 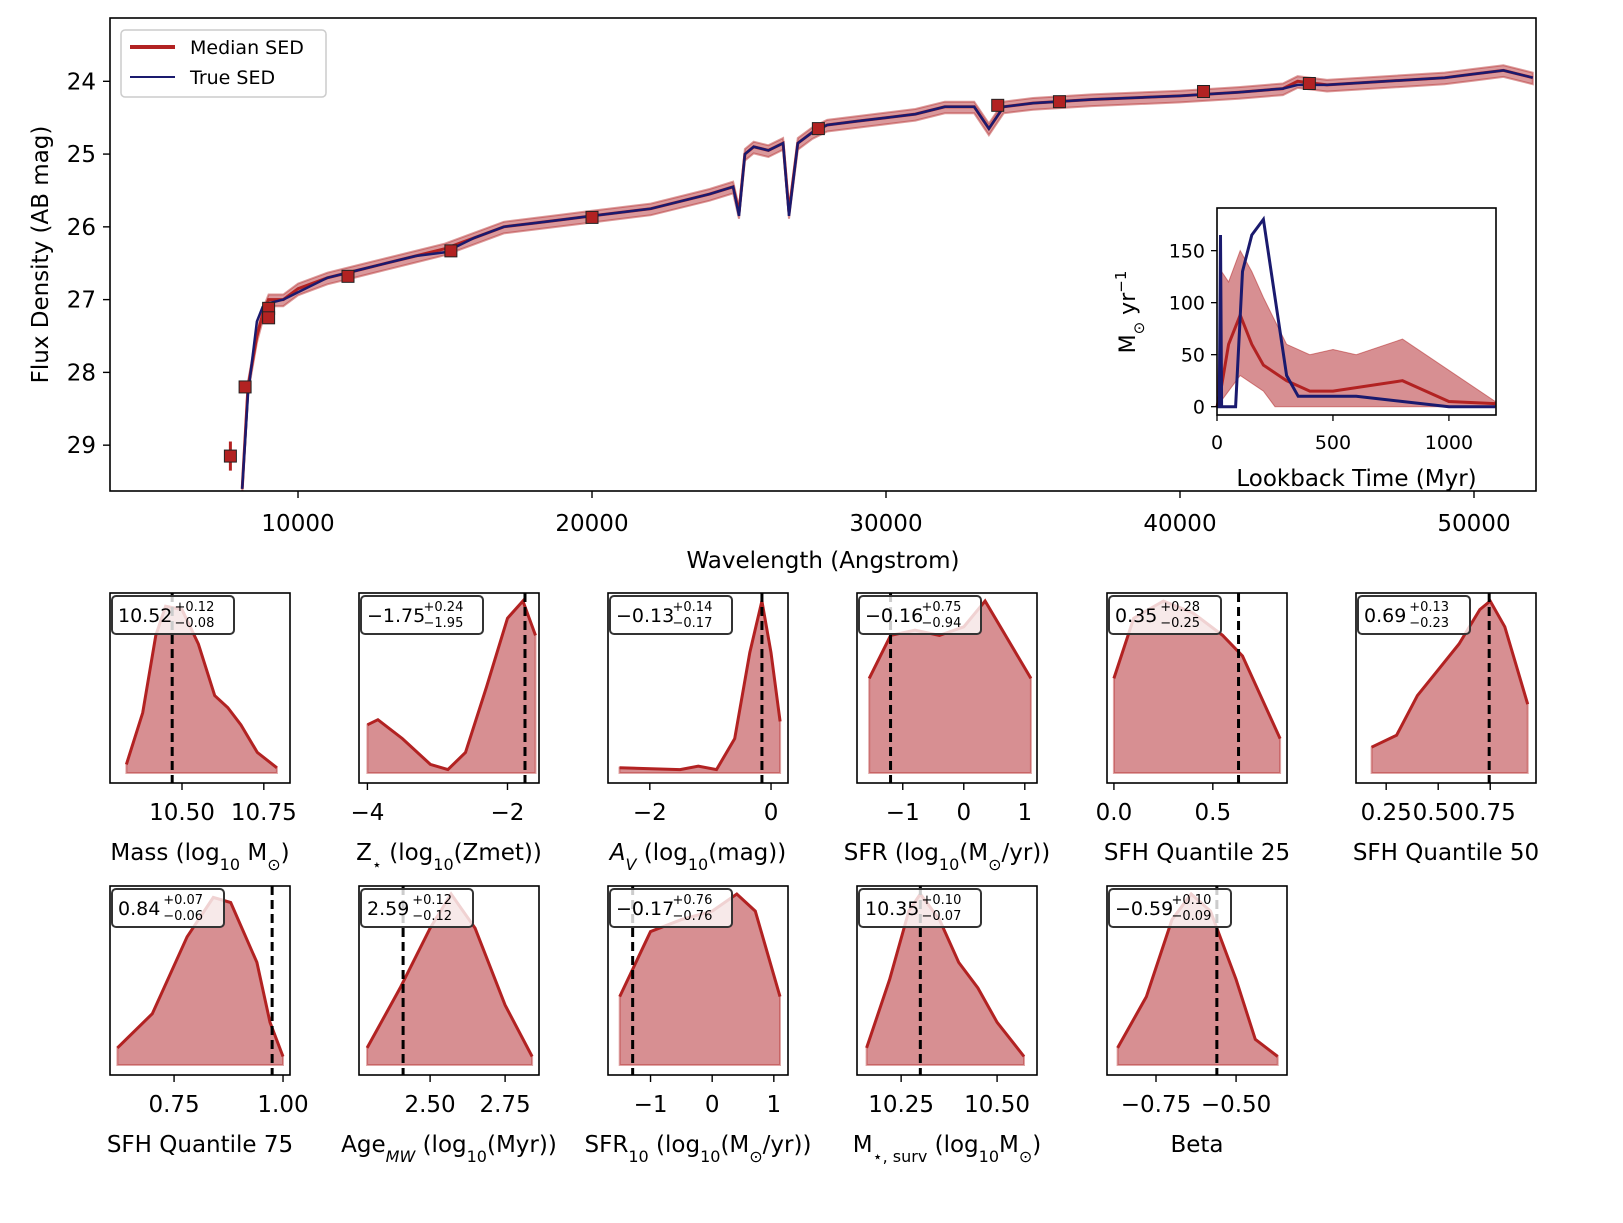 I want to click on x-axis-label-part: Beta, so click(x=1196, y=1145).